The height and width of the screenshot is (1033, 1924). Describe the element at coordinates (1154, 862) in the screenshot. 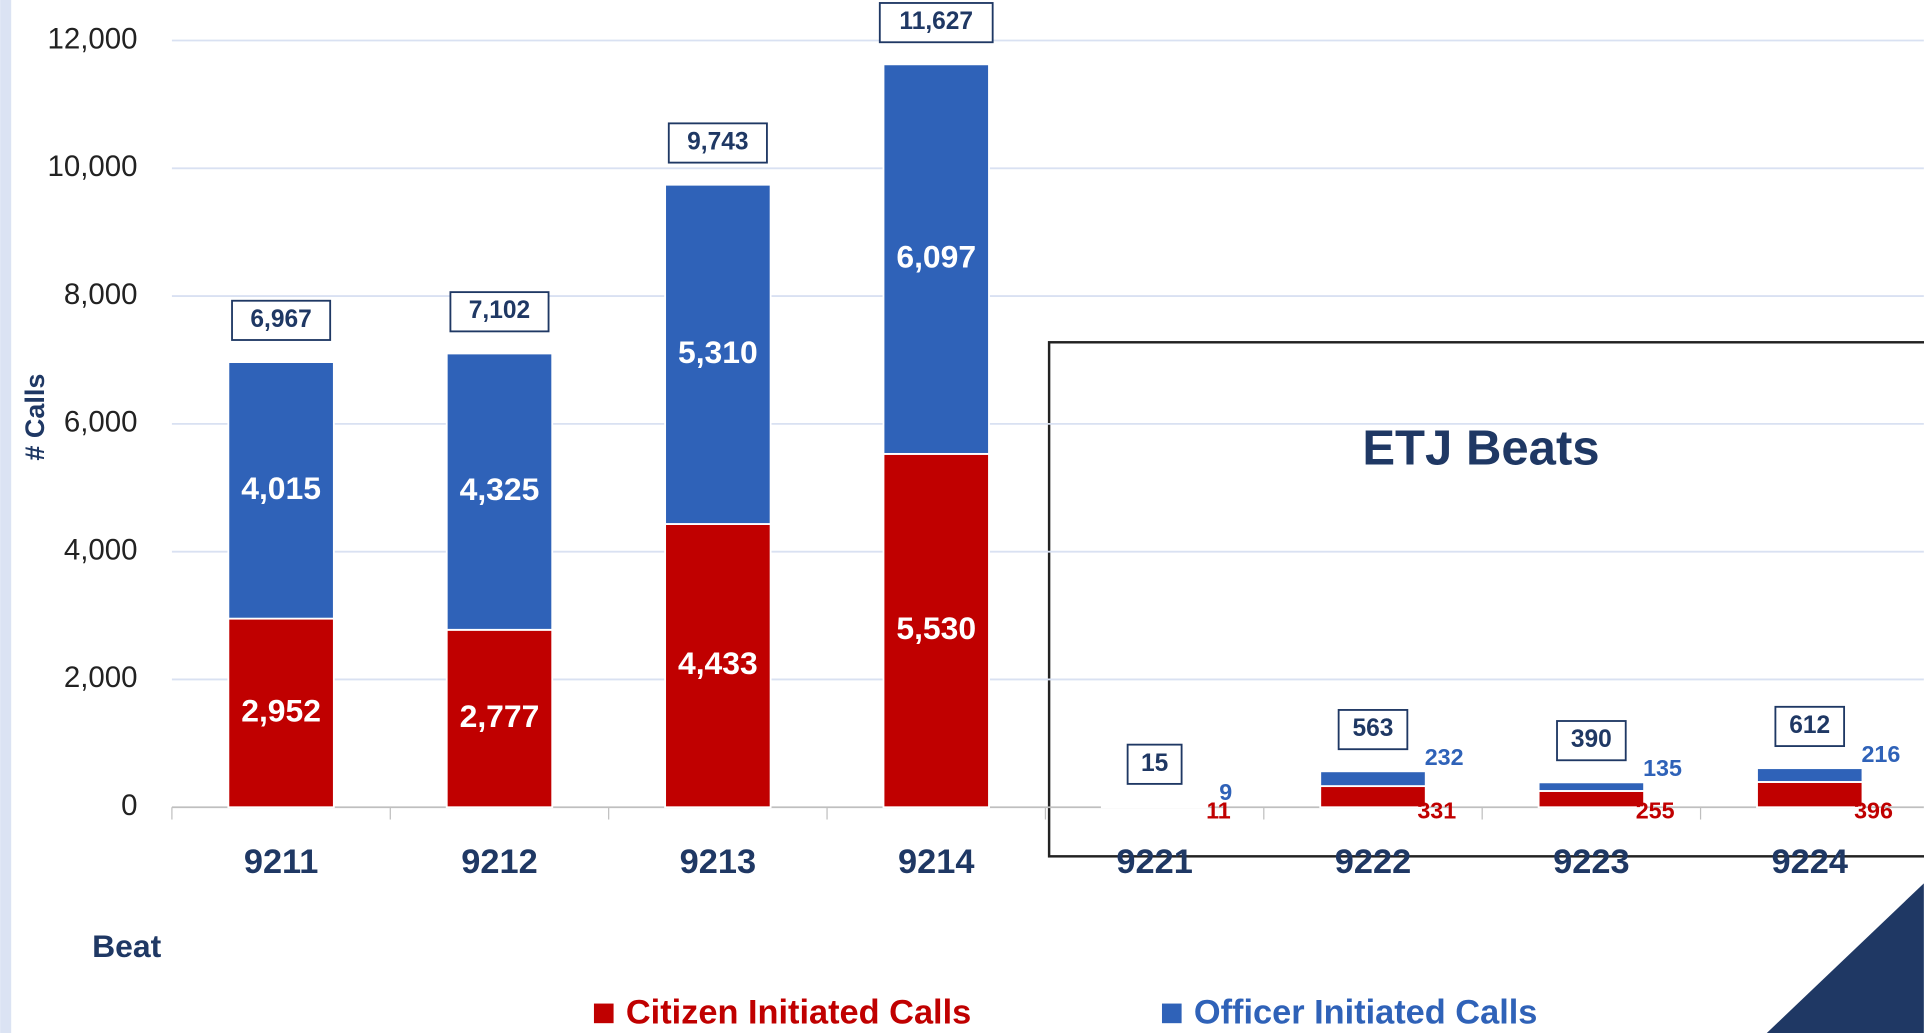

I see `x-tick-label: 9221` at that location.